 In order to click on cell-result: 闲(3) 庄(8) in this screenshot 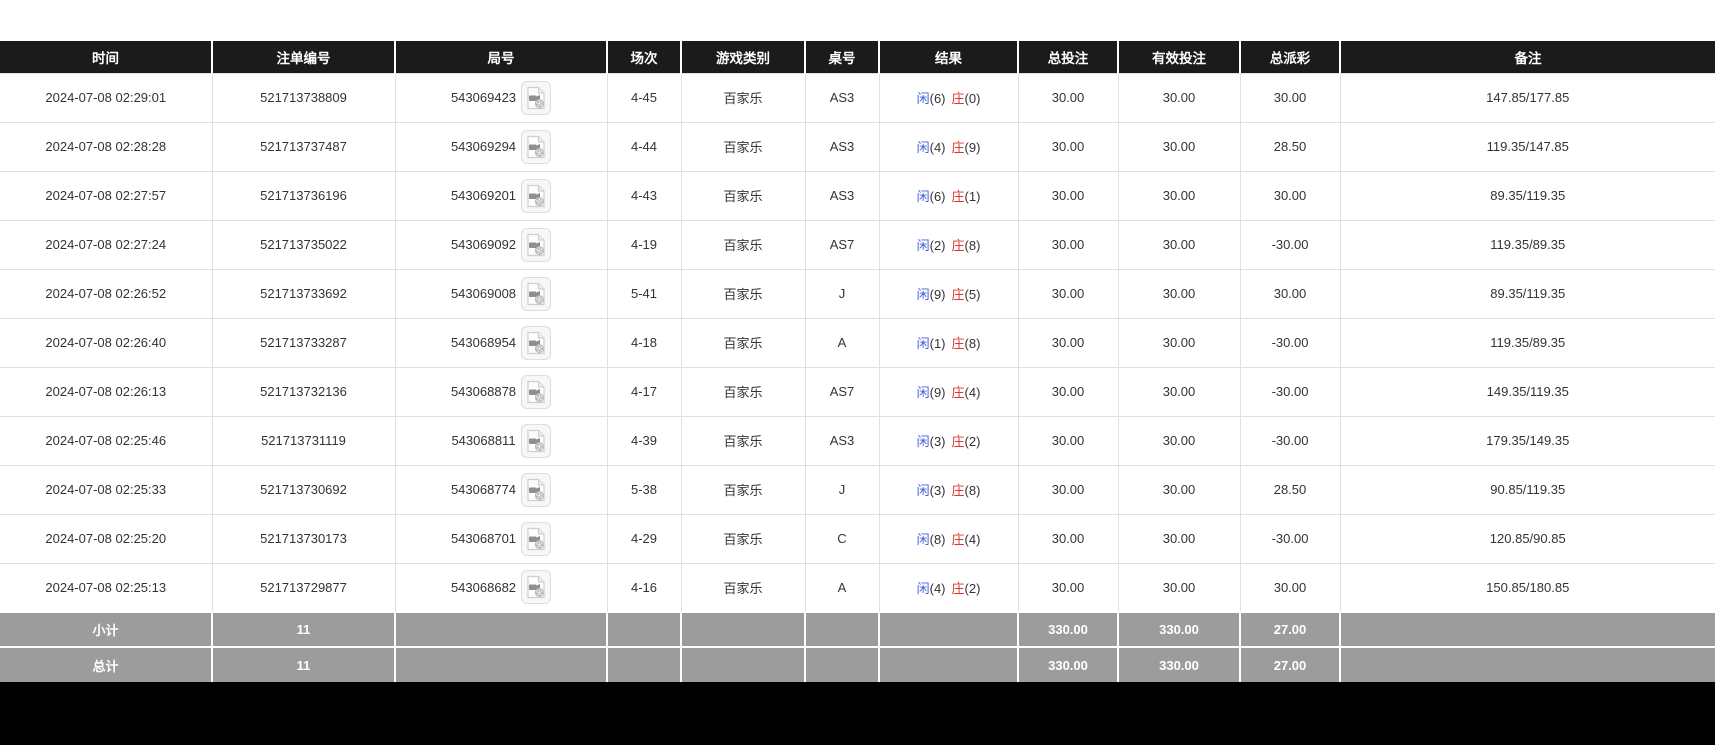, I will do `click(948, 489)`.